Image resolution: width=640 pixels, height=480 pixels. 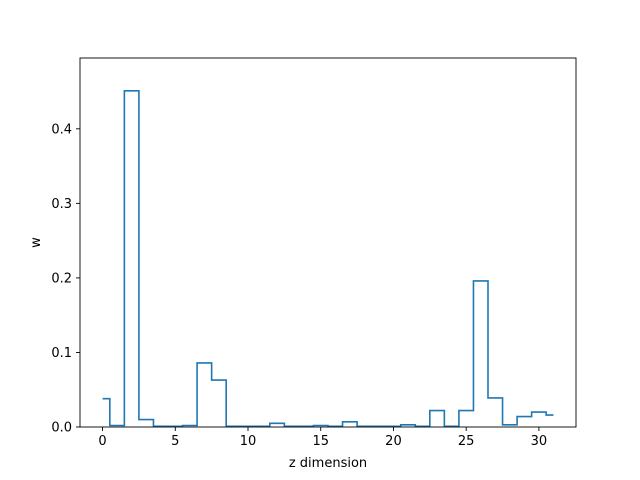 What do you see at coordinates (175, 441) in the screenshot?
I see `x-tick-label: 5` at bounding box center [175, 441].